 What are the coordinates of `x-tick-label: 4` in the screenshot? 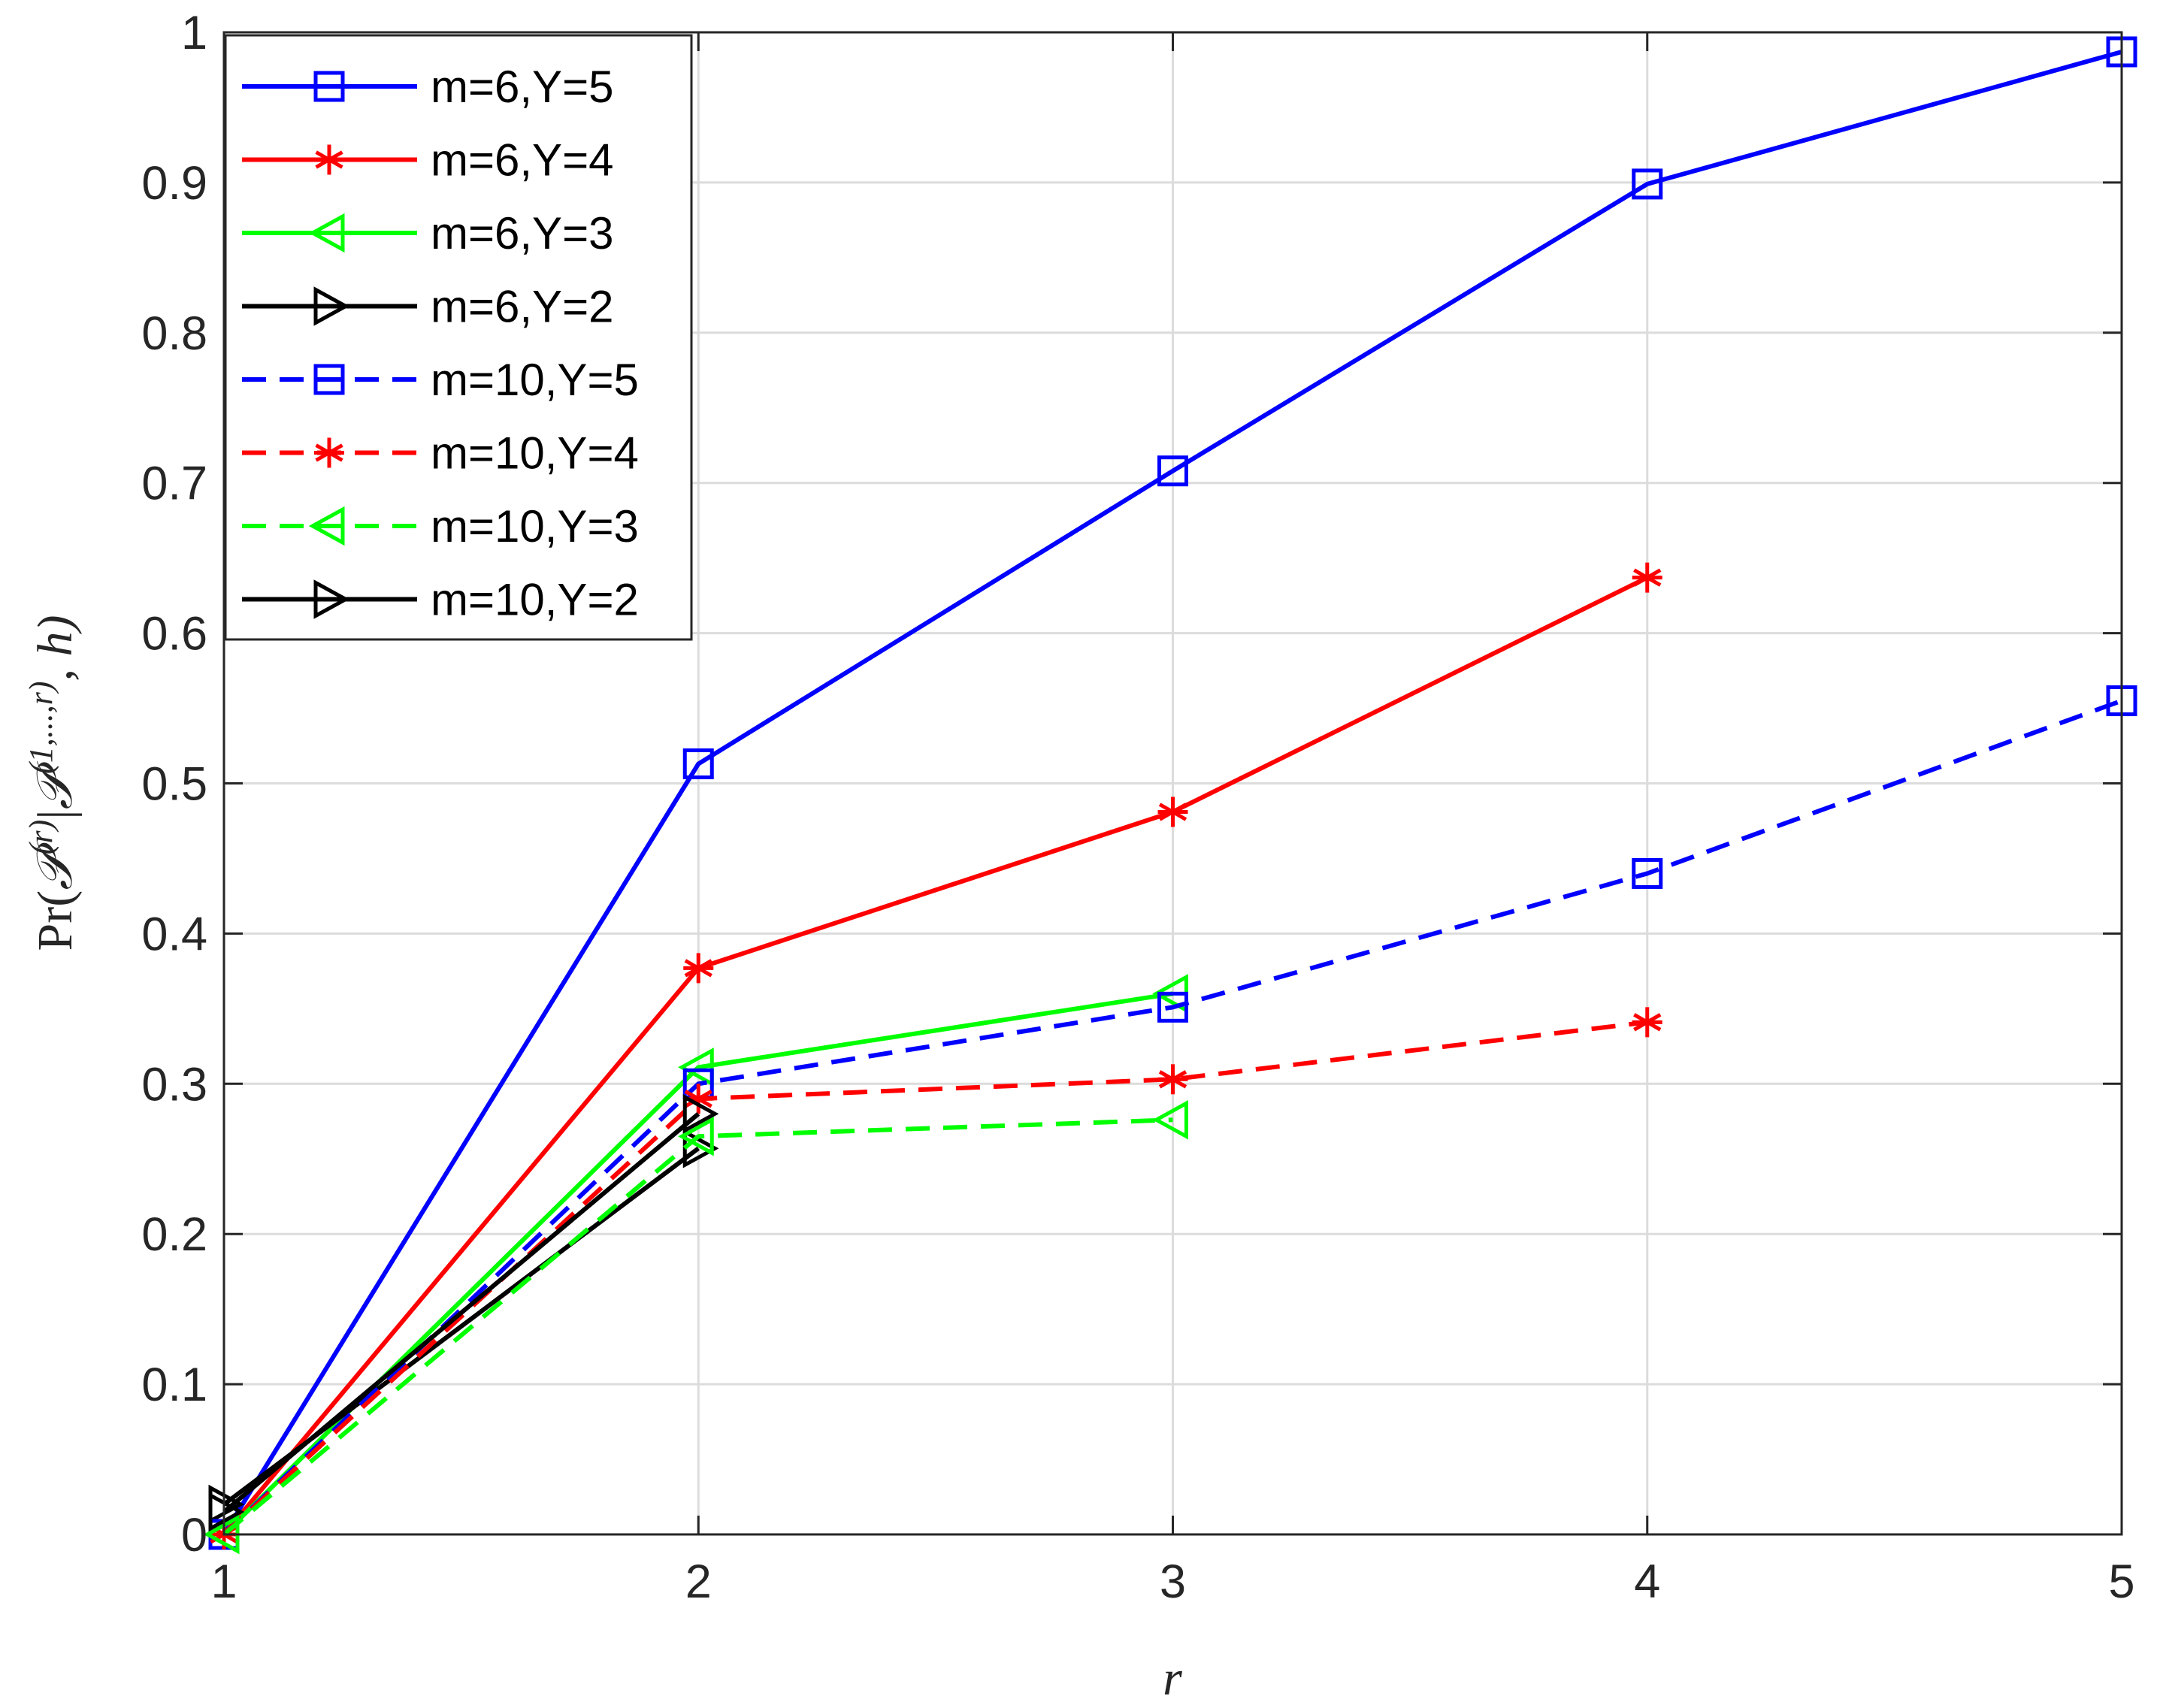 It's located at (1647, 1581).